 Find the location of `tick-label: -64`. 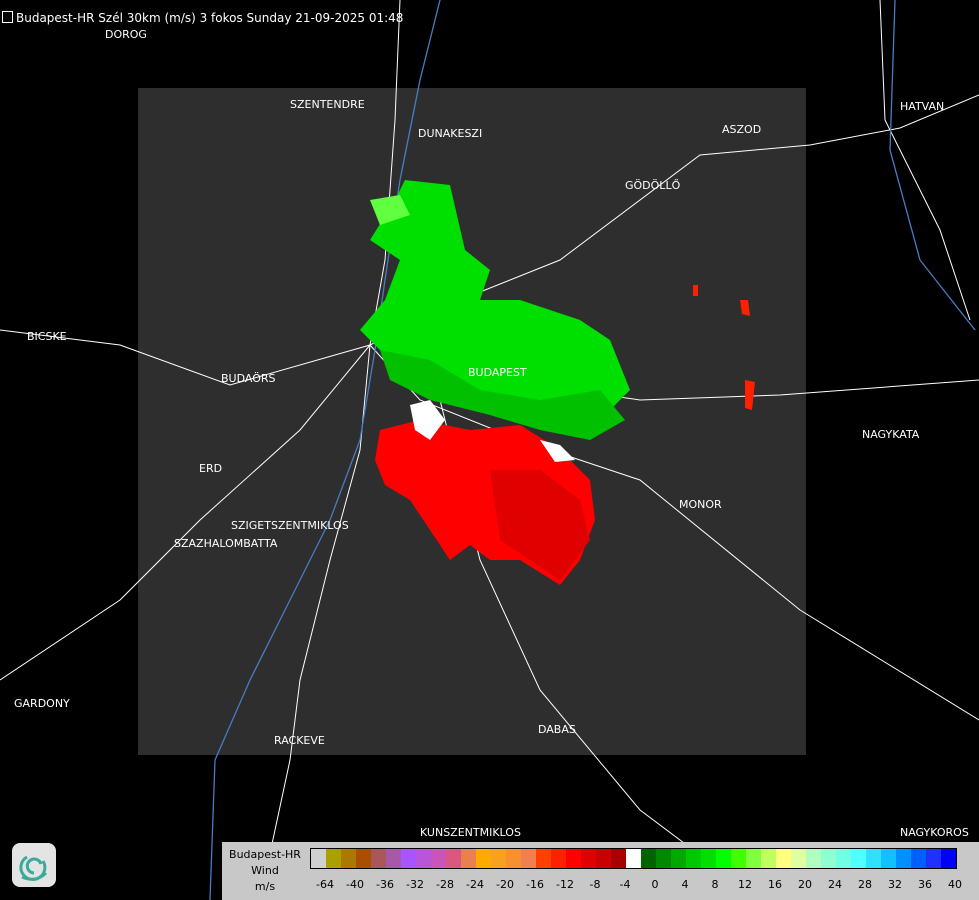

tick-label: -64 is located at coordinates (325, 884).